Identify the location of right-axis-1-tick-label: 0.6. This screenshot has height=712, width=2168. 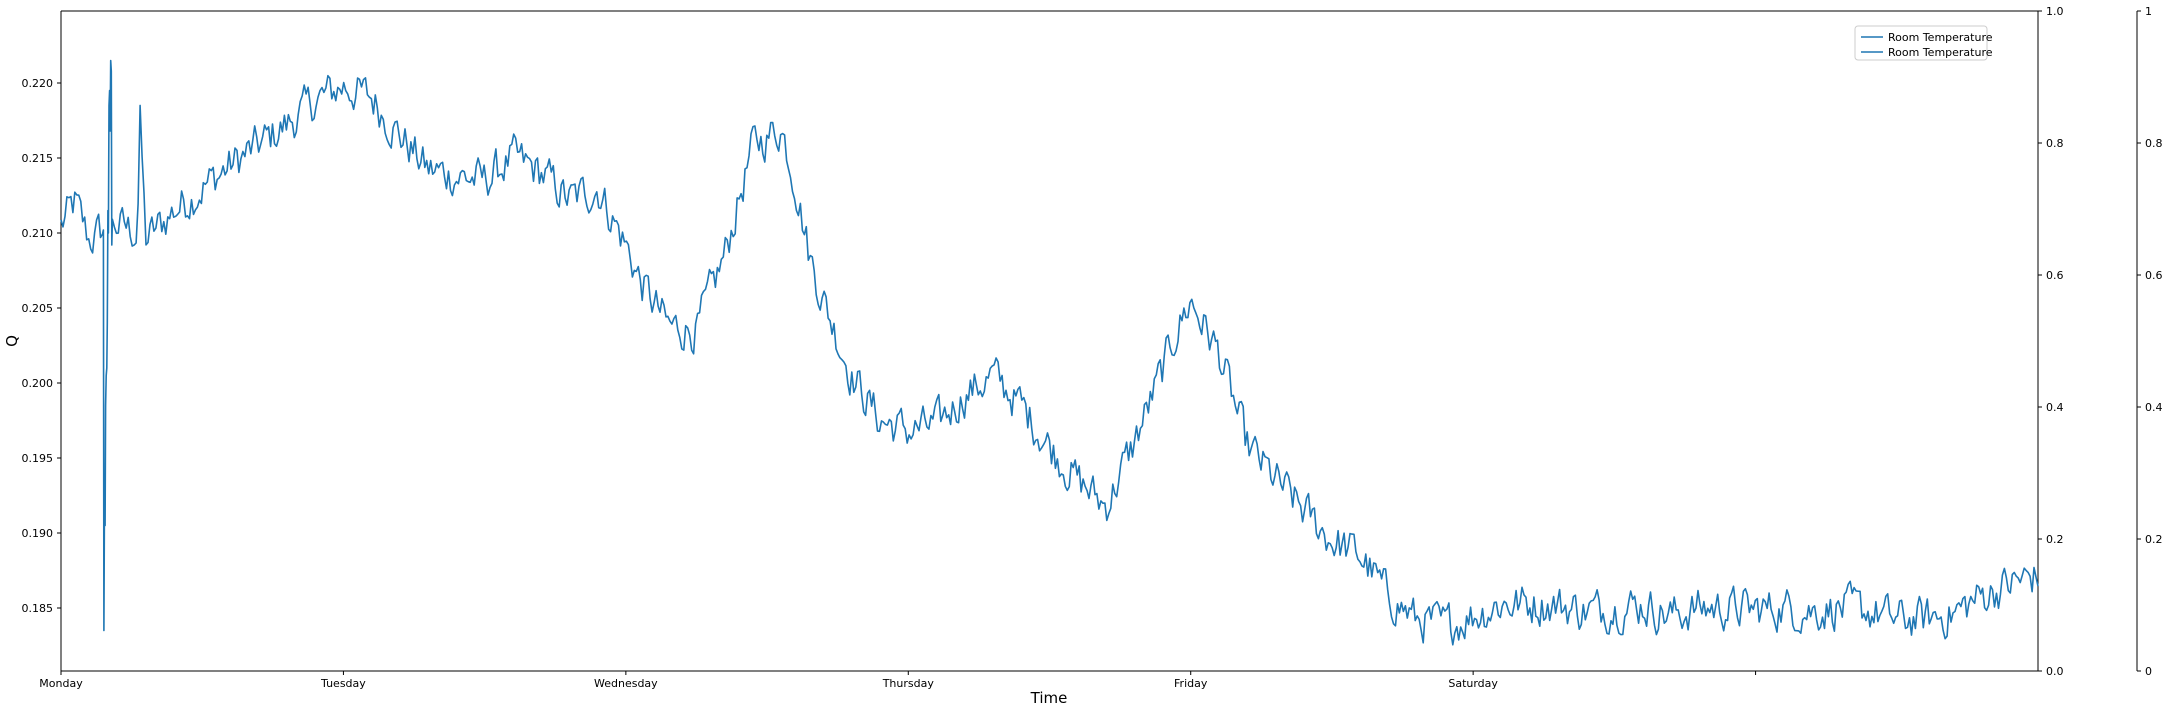
(2055, 275).